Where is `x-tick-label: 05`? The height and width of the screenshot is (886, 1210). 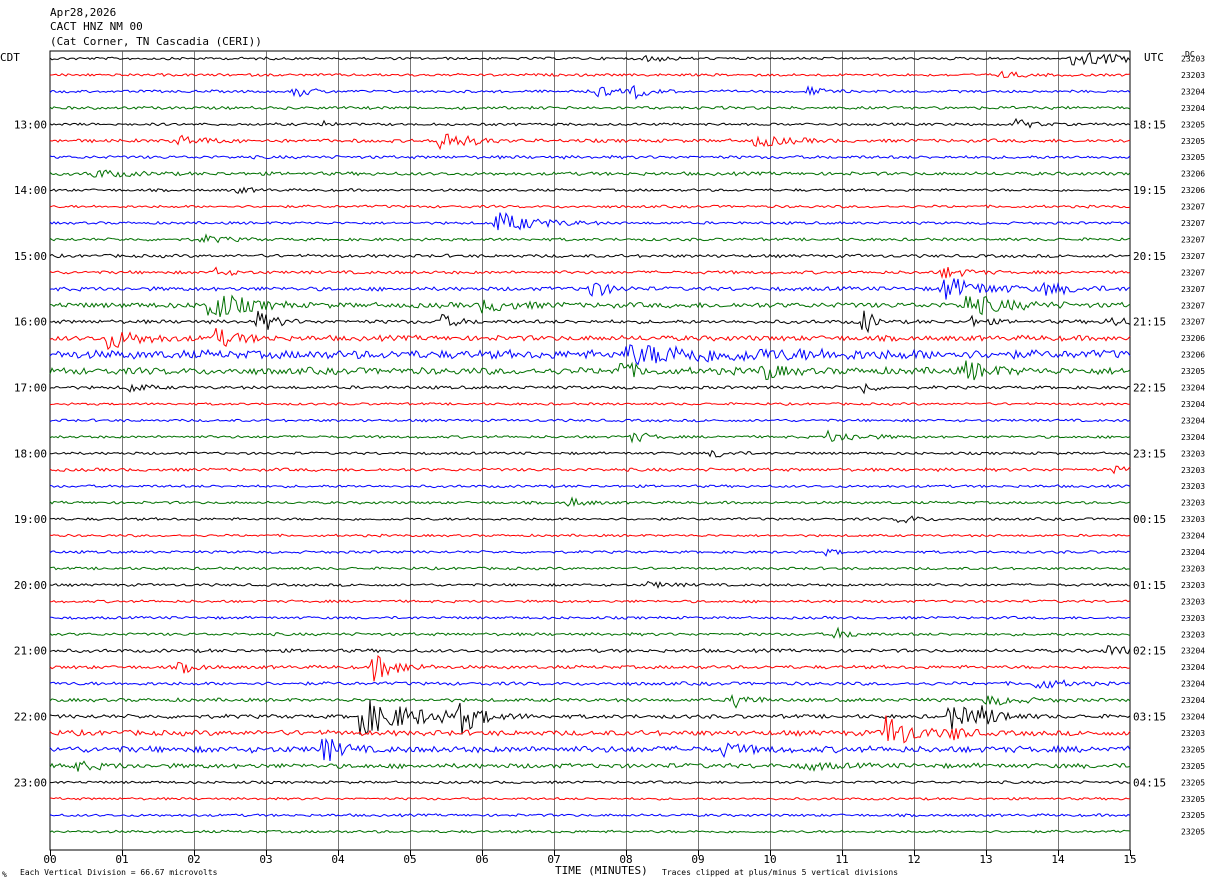
x-tick-label: 05 is located at coordinates (409, 859).